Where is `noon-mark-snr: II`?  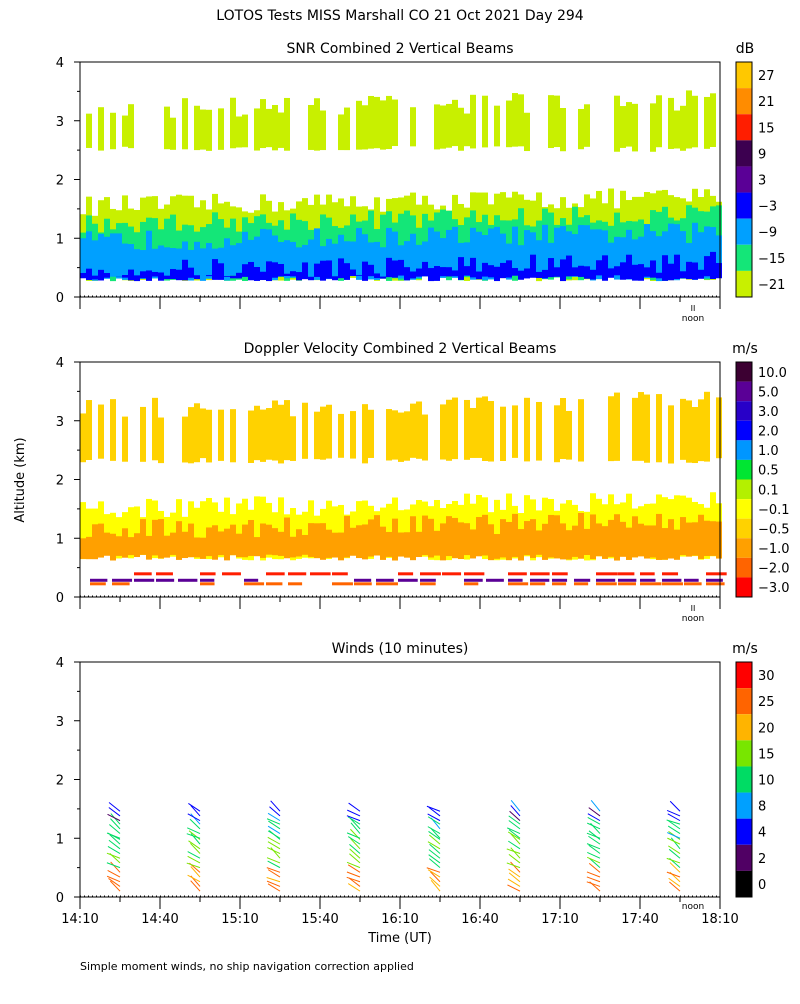 noon-mark-snr: II is located at coordinates (693, 308).